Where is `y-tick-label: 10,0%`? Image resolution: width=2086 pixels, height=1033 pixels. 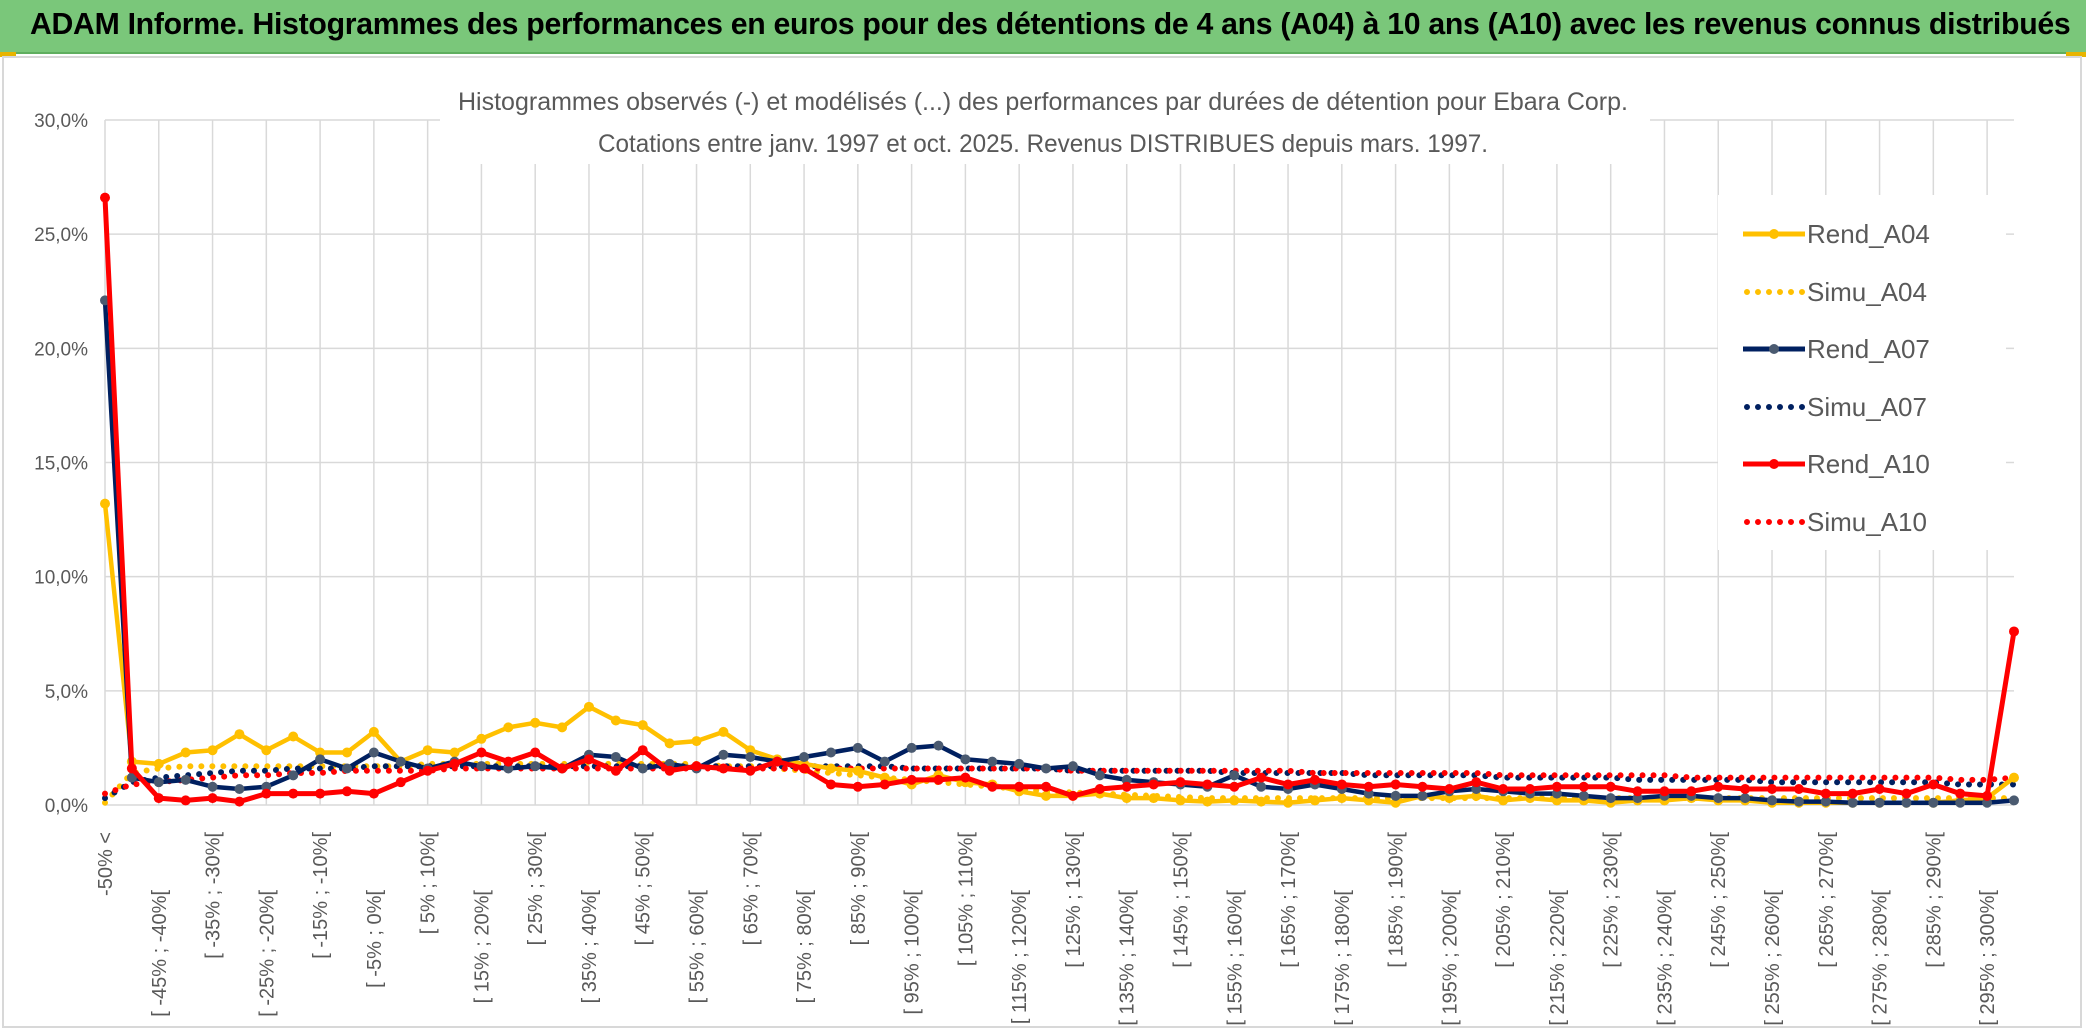
y-tick-label: 10,0% is located at coordinates (61, 578).